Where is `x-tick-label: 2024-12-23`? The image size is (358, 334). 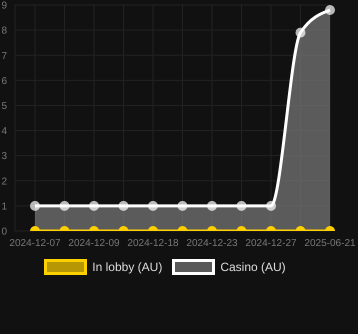 x-tick-label: 2024-12-23 is located at coordinates (212, 244).